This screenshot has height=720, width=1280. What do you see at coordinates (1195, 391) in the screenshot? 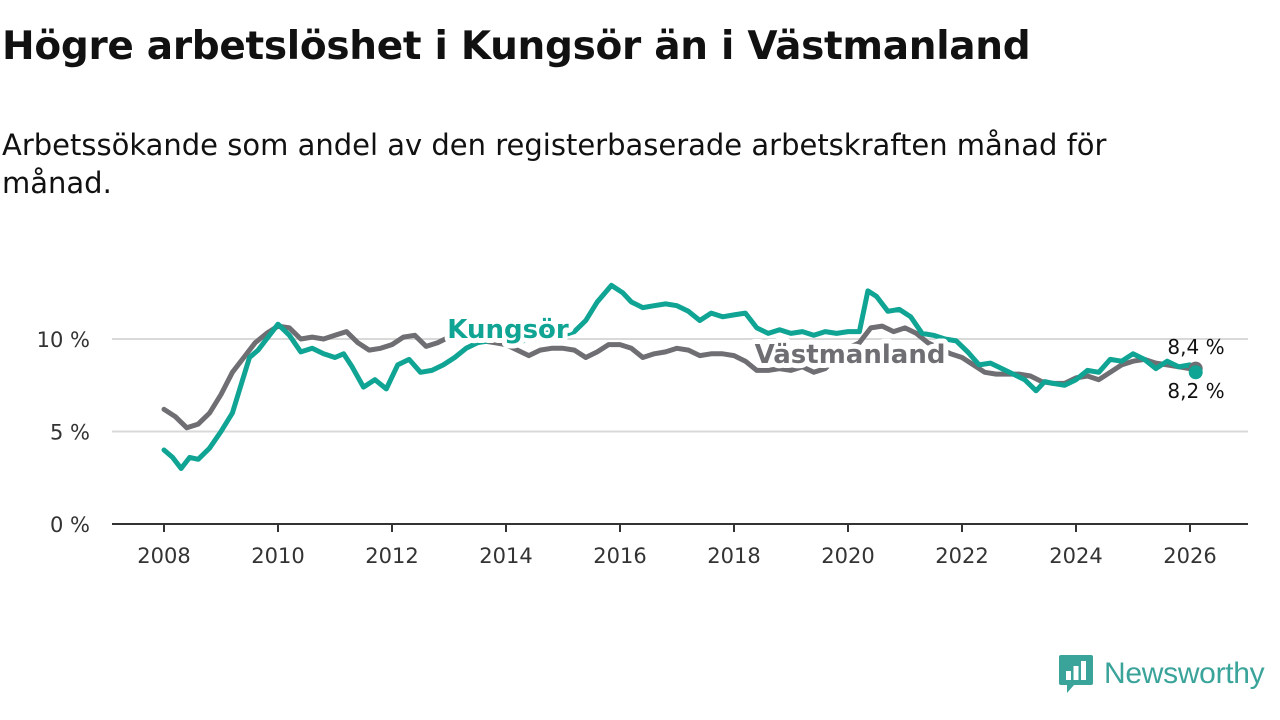
I see `end-value-label: 8,2 %` at bounding box center [1195, 391].